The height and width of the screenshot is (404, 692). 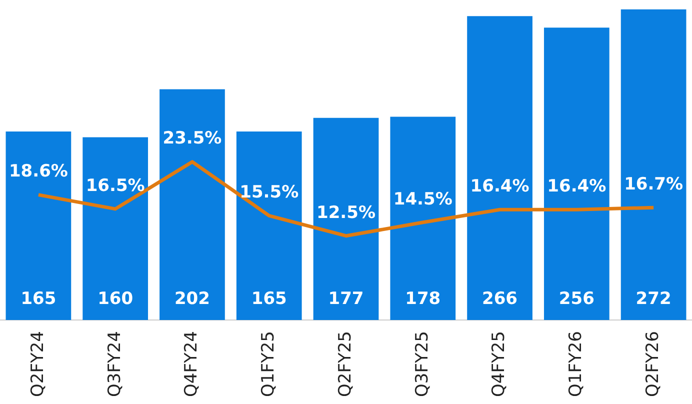 What do you see at coordinates (422, 364) in the screenshot?
I see `x-tick-label: Q3FY25` at bounding box center [422, 364].